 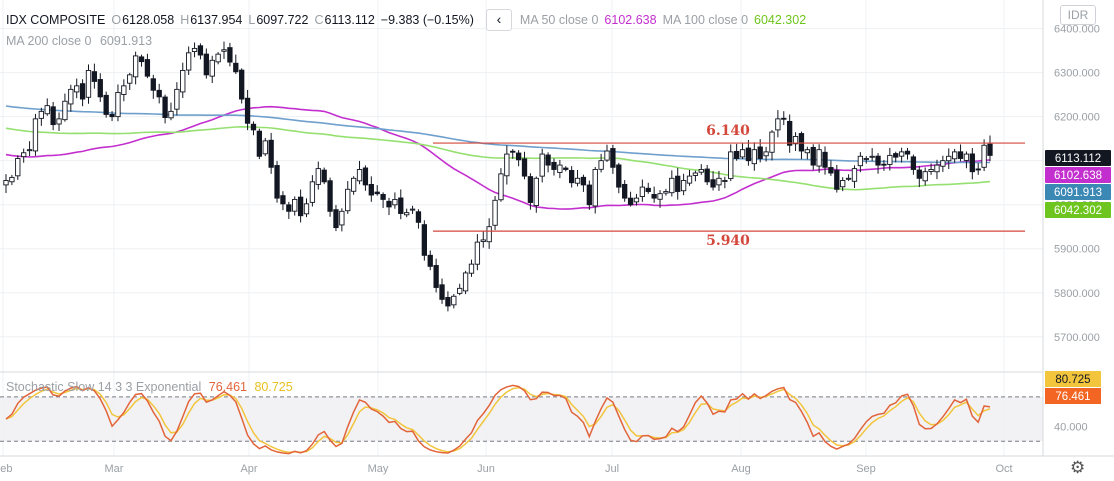 I want to click on price-badge-value: 6102.638, so click(x=1078, y=176).